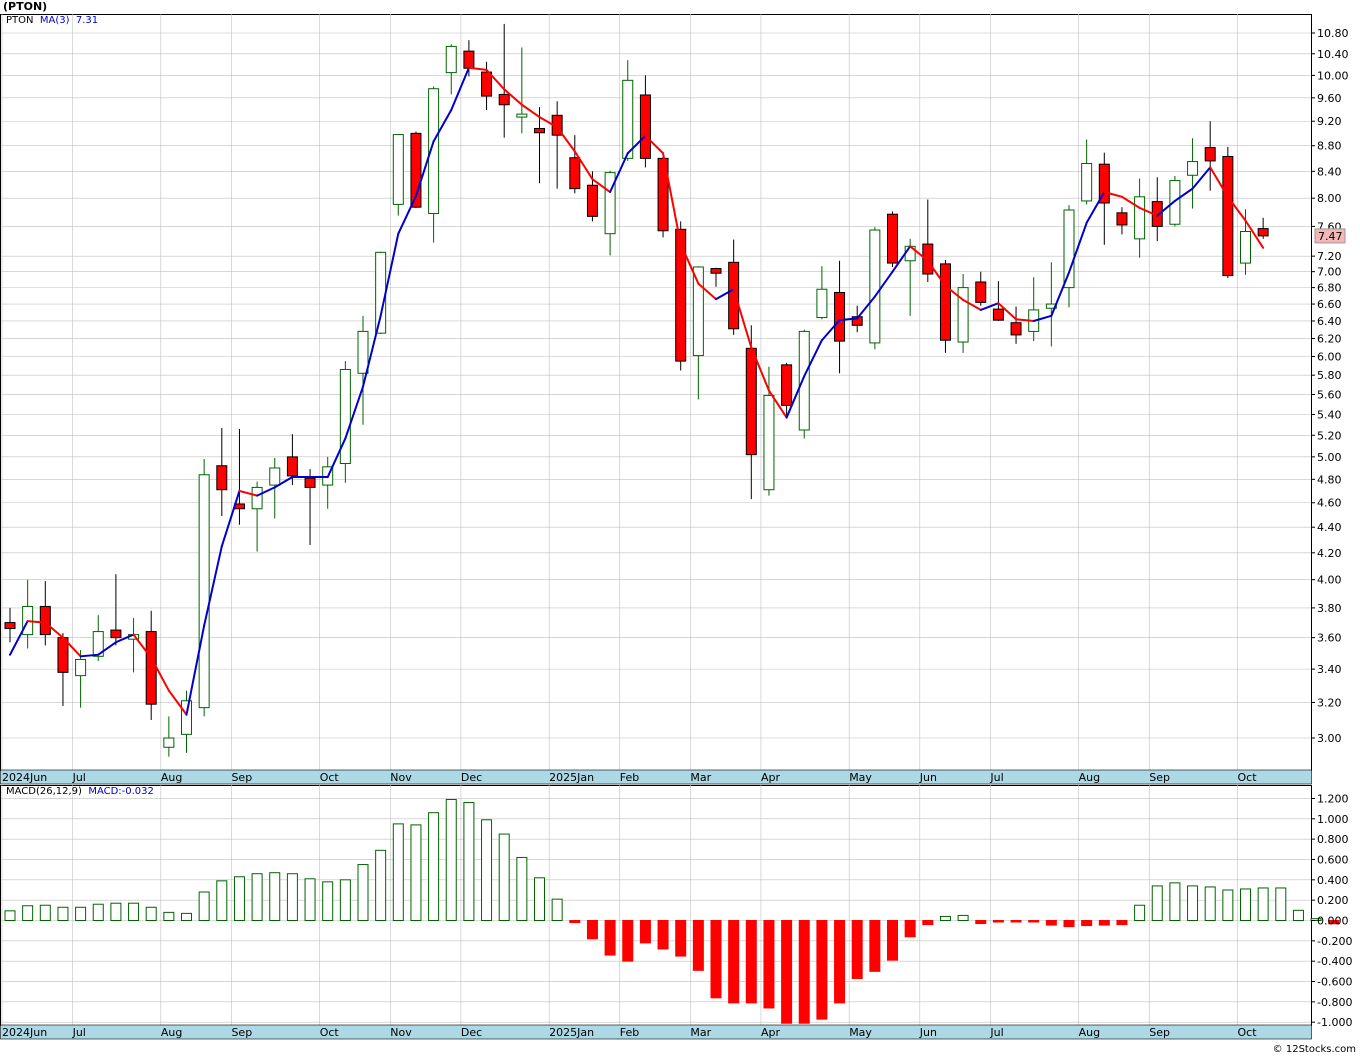 The height and width of the screenshot is (1056, 1360). I want to click on price-tick-label: 4.20, so click(1329, 553).